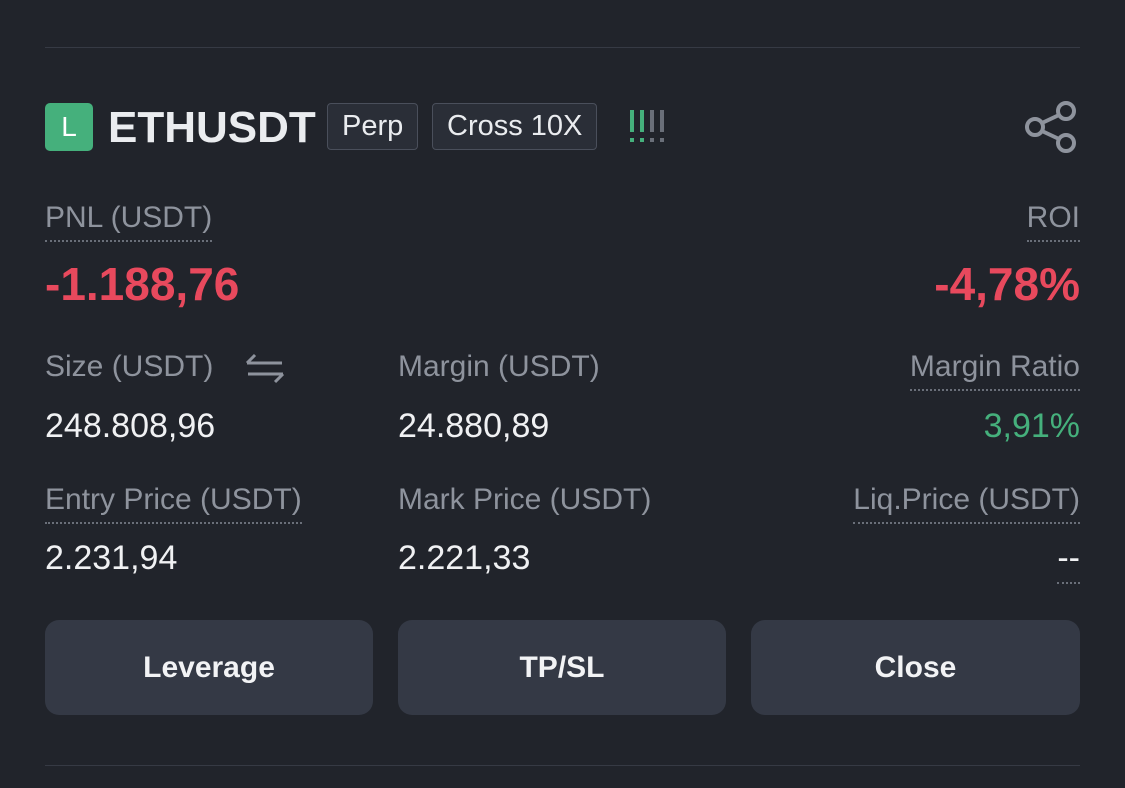 This screenshot has width=1125, height=788. Describe the element at coordinates (562, 667) in the screenshot. I see `tpsl-button: TP/SL` at that location.